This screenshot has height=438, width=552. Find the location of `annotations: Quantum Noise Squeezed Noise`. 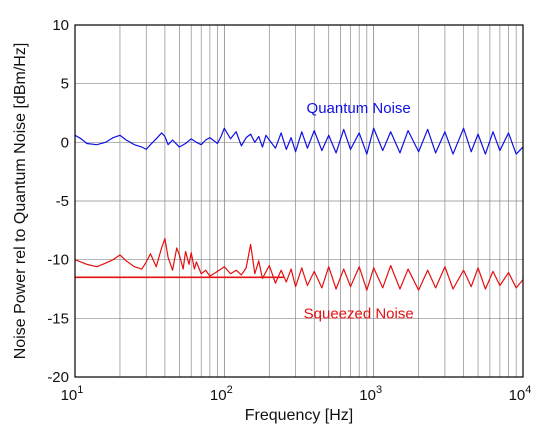

annotations: Quantum Noise Squeezed Noise is located at coordinates (359, 211).